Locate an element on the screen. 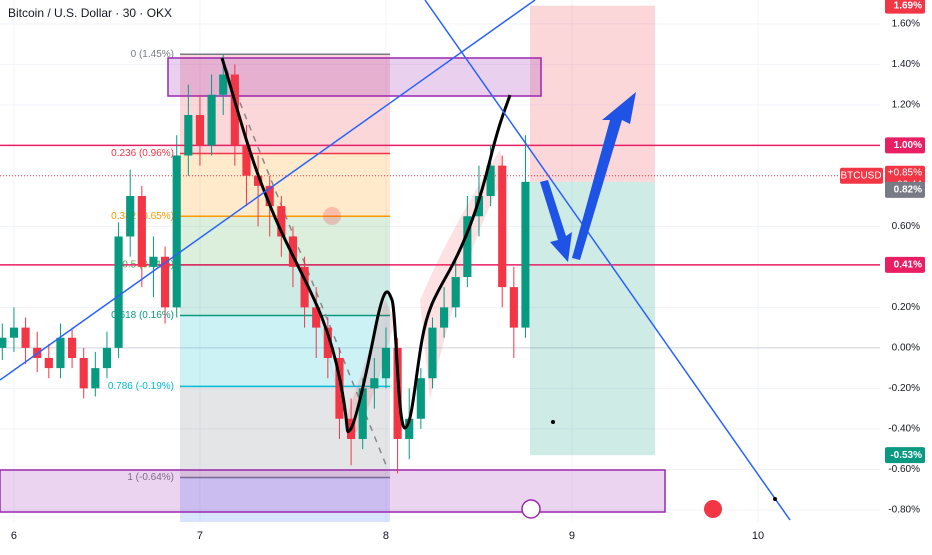 Image resolution: width=932 pixels, height=555 pixels. x-tick-label: 9 is located at coordinates (572, 536).